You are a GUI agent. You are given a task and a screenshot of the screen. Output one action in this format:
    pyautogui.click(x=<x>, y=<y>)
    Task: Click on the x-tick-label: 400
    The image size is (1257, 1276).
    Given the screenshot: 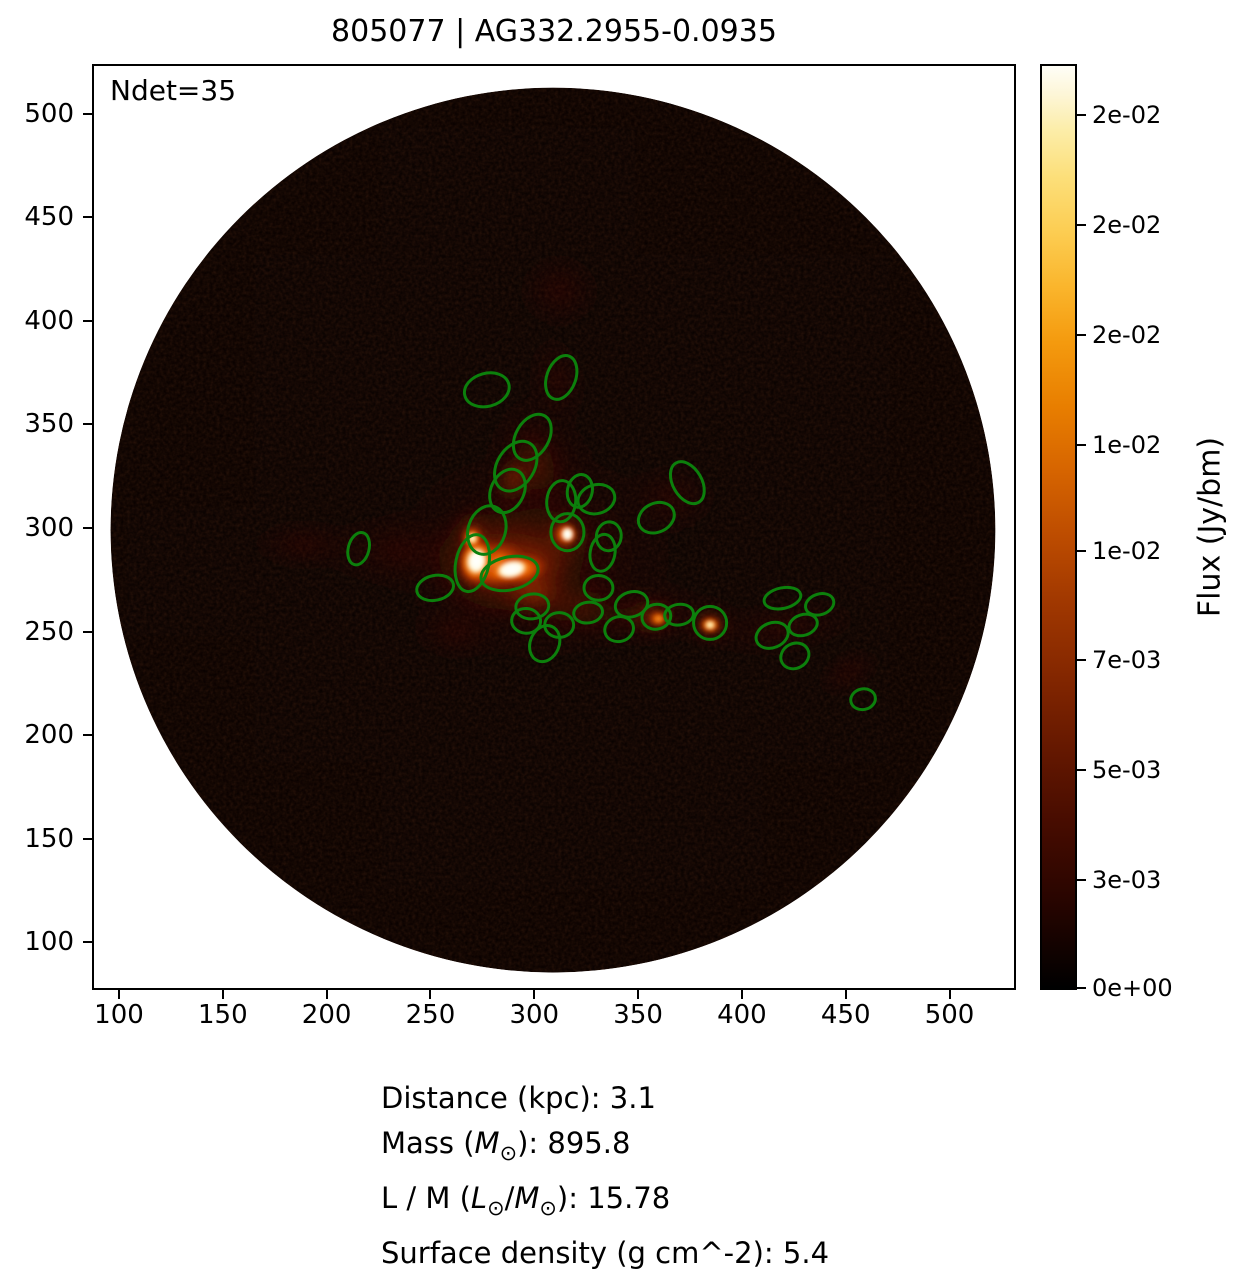 What is the action you would take?
    pyautogui.click(x=742, y=1015)
    